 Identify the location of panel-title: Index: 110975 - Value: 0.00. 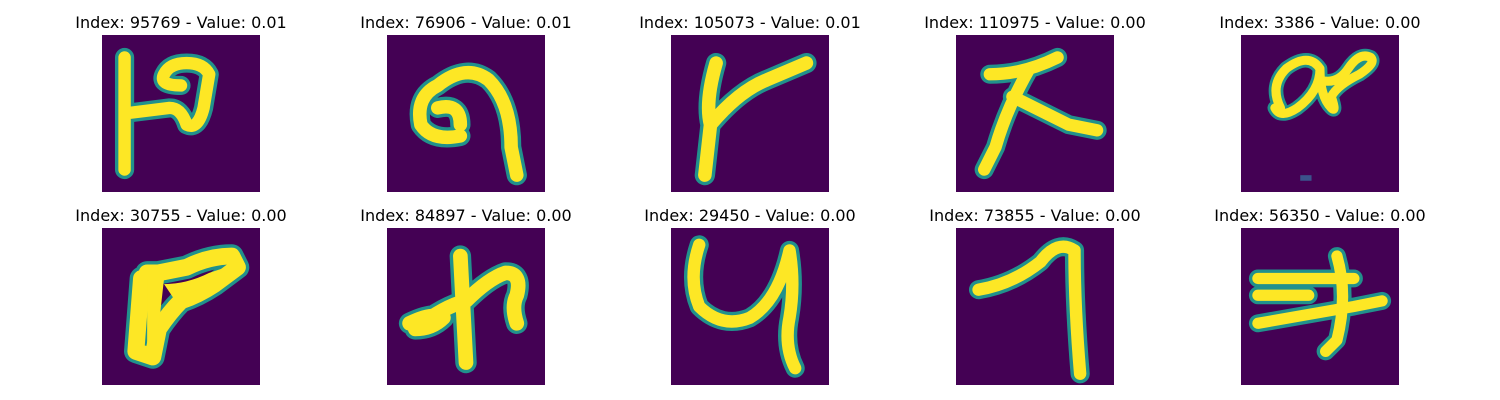
(1035, 22).